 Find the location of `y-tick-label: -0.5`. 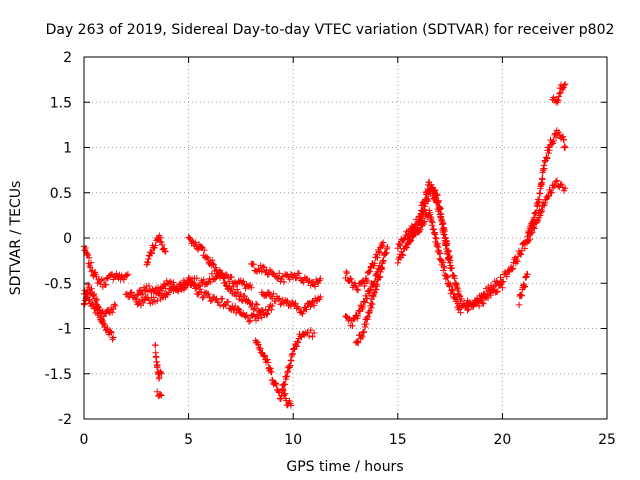

y-tick-label: -0.5 is located at coordinates (58, 284).